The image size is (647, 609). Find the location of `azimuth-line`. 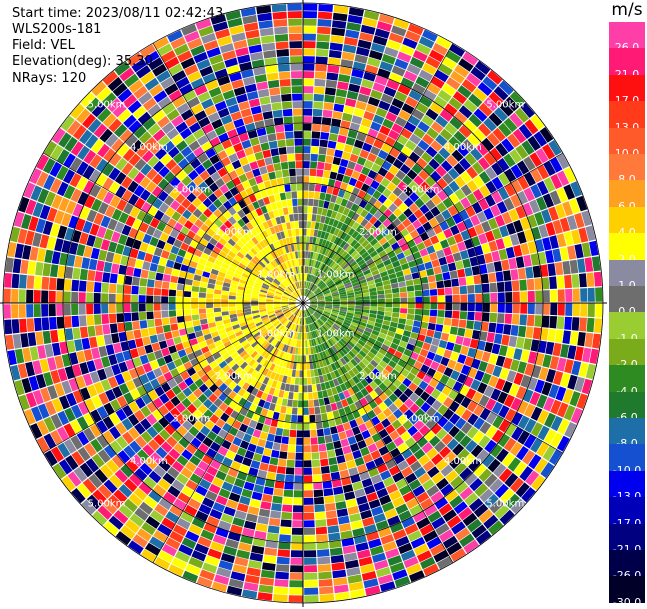

azimuth-line is located at coordinates (173, 228).